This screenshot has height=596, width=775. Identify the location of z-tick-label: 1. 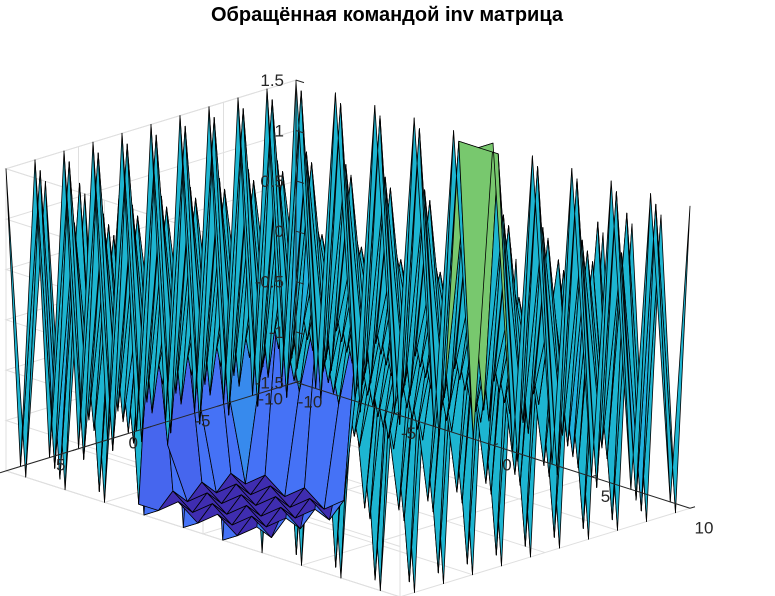
(279, 131).